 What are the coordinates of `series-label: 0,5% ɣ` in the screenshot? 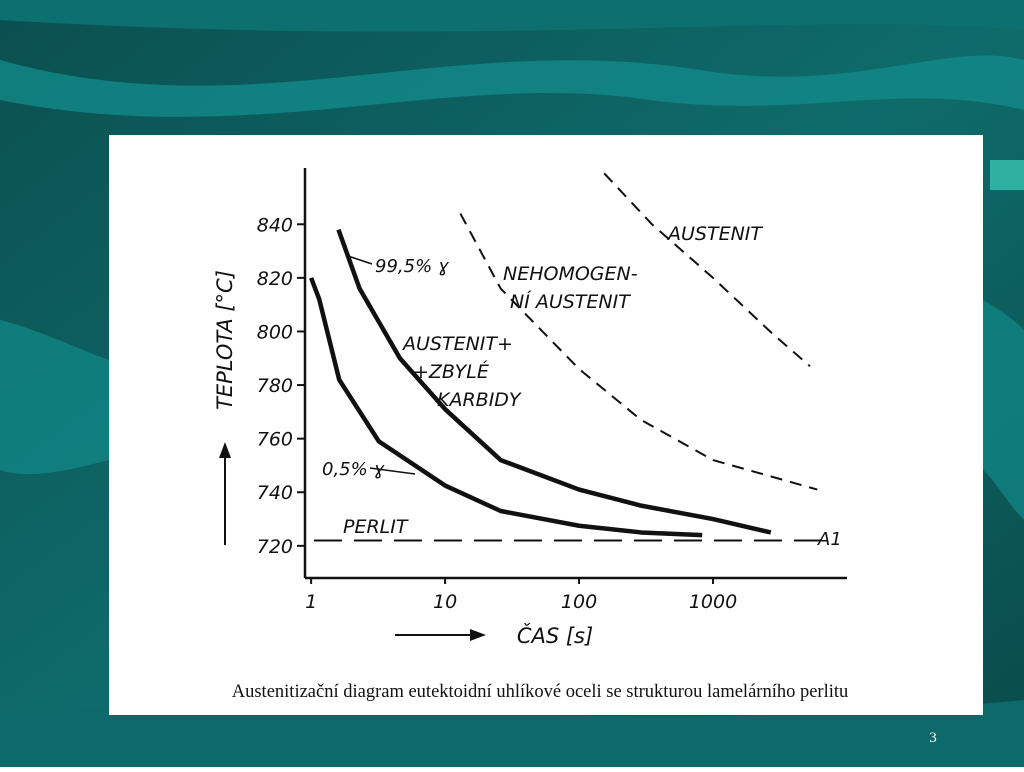 It's located at (353, 469).